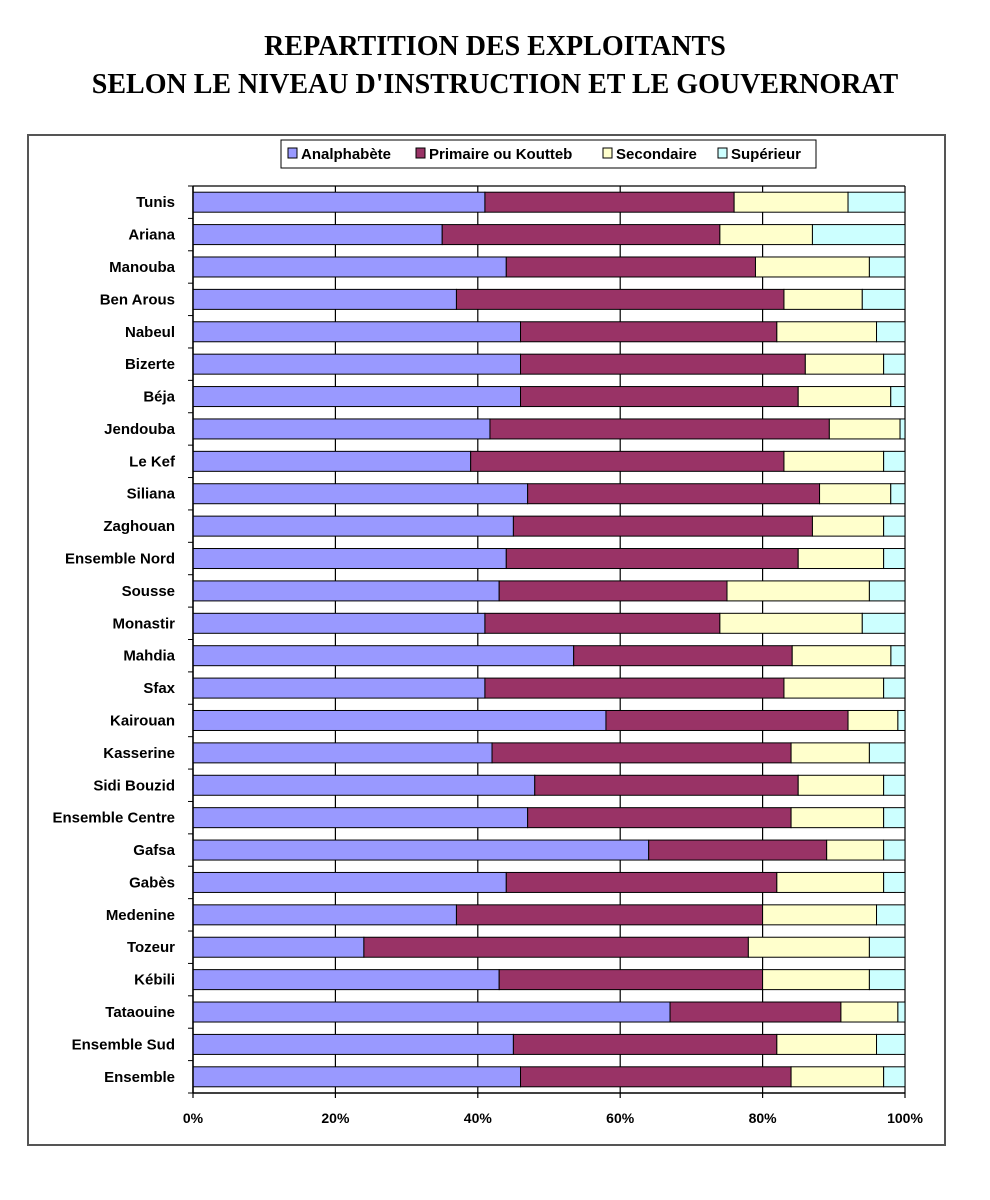 The image size is (990, 1200). I want to click on category-label: Béja, so click(159, 397).